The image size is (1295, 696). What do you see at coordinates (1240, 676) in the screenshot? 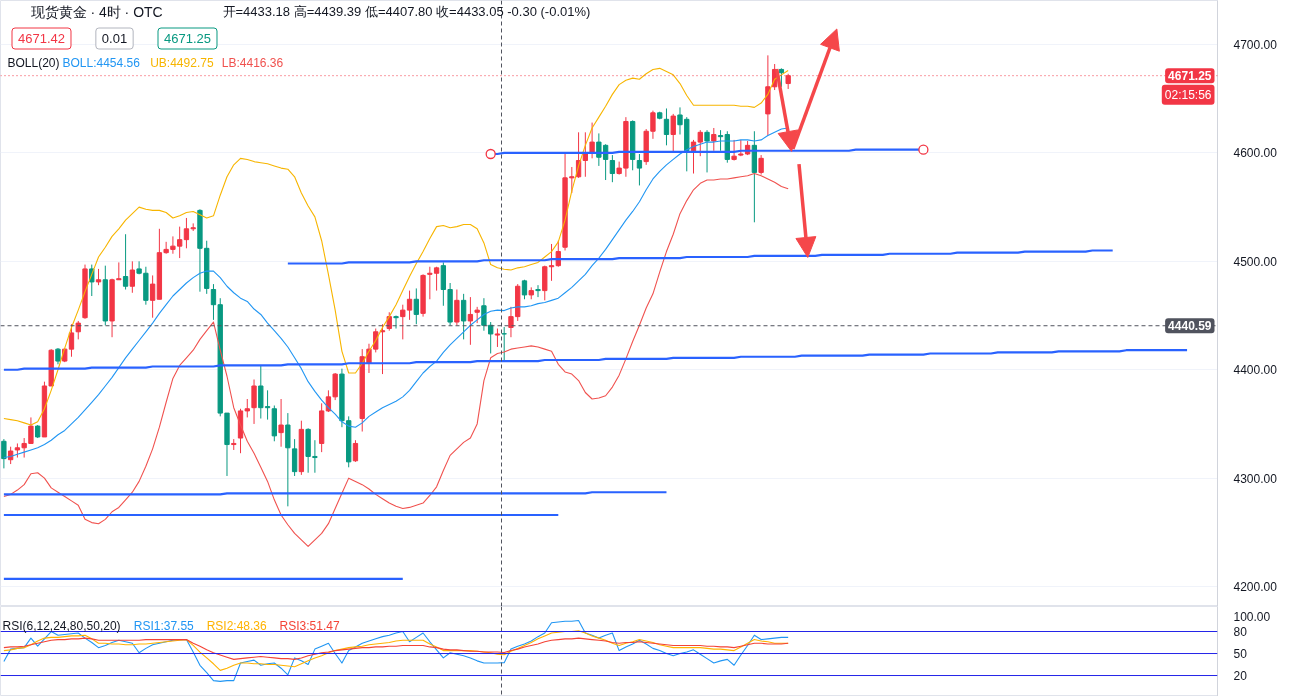
I see `y-tick-label: 20` at bounding box center [1240, 676].